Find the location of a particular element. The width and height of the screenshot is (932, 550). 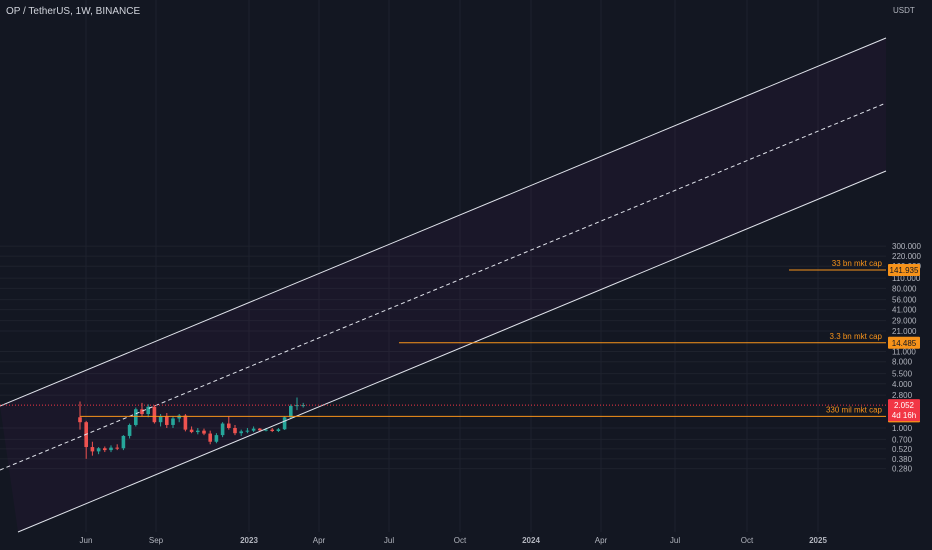

currency-label: USDT is located at coordinates (904, 10).